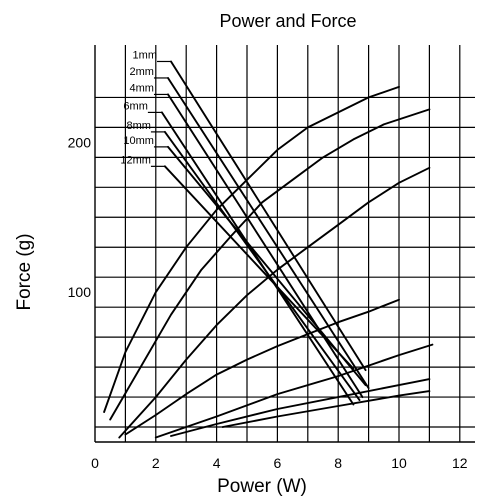 The height and width of the screenshot is (498, 483). Describe the element at coordinates (138, 141) in the screenshot. I see `gap-label-10mm: 10mm` at that location.